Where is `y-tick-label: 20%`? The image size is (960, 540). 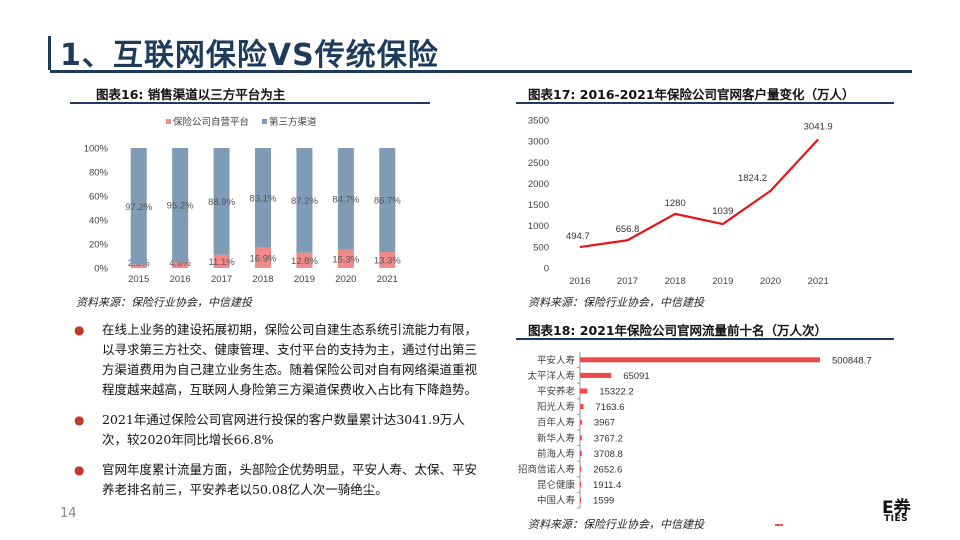
y-tick-label: 20% is located at coordinates (99, 245).